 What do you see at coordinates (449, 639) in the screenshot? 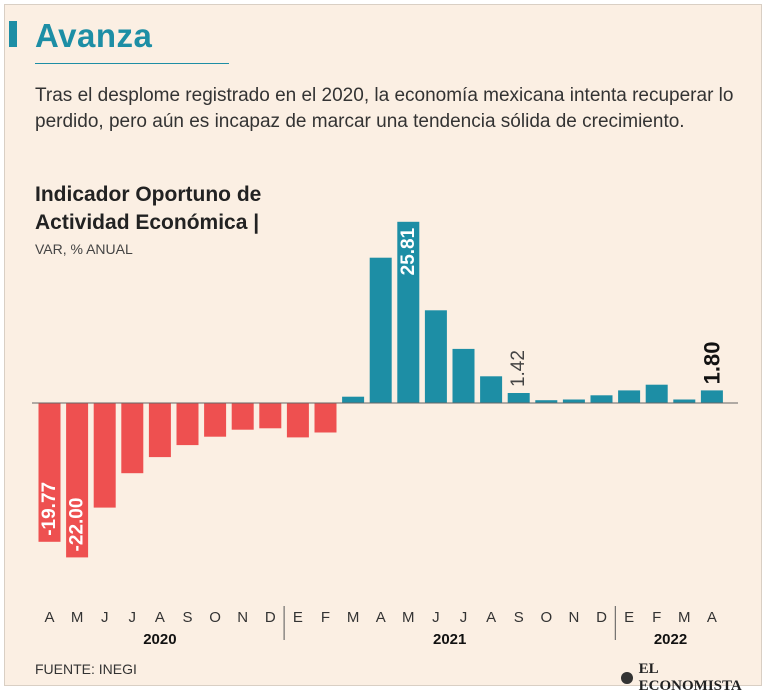
I see `year-label: 2021` at bounding box center [449, 639].